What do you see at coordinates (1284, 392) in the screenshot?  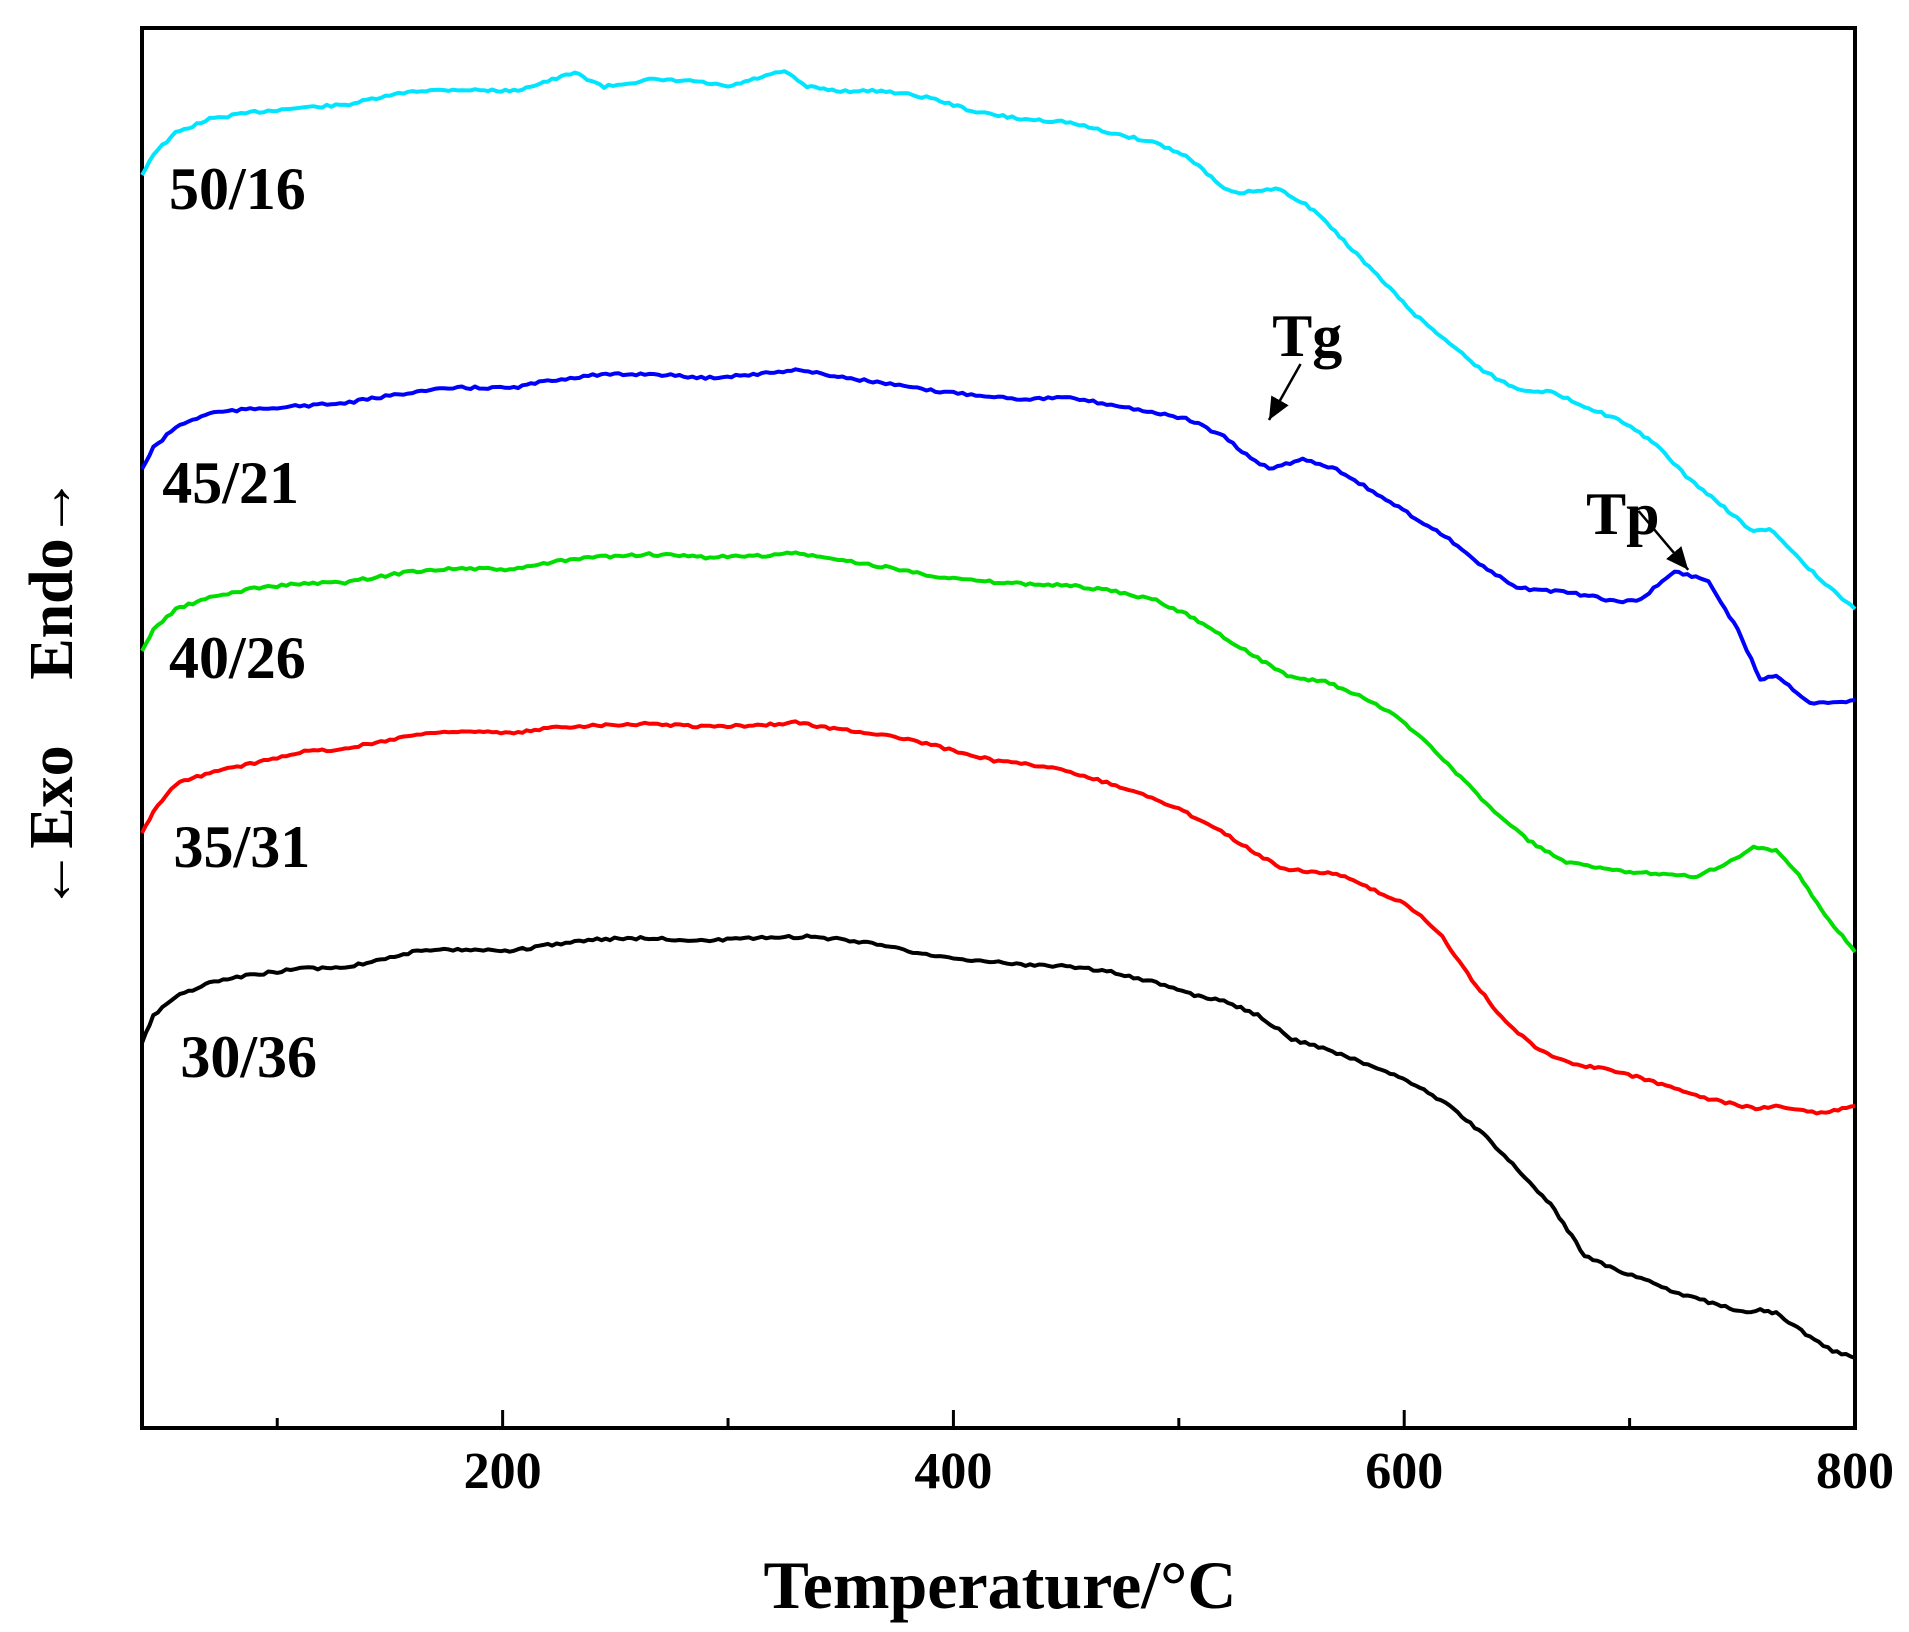 I see `annotation-arrow-tg` at bounding box center [1284, 392].